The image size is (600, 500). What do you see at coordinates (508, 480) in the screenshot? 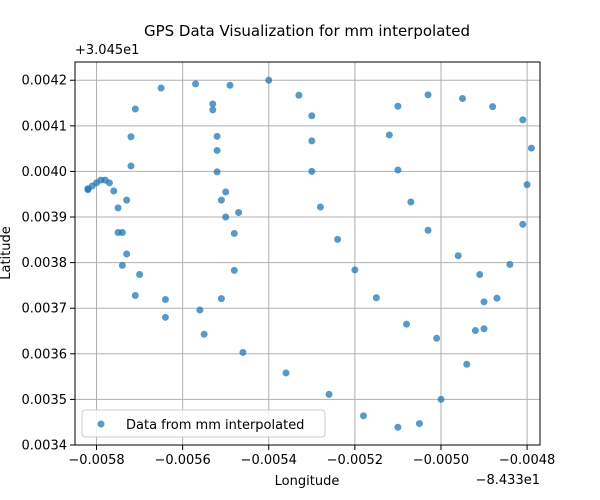
I see `x-axis-offset-label: −8.433e1` at bounding box center [508, 480].